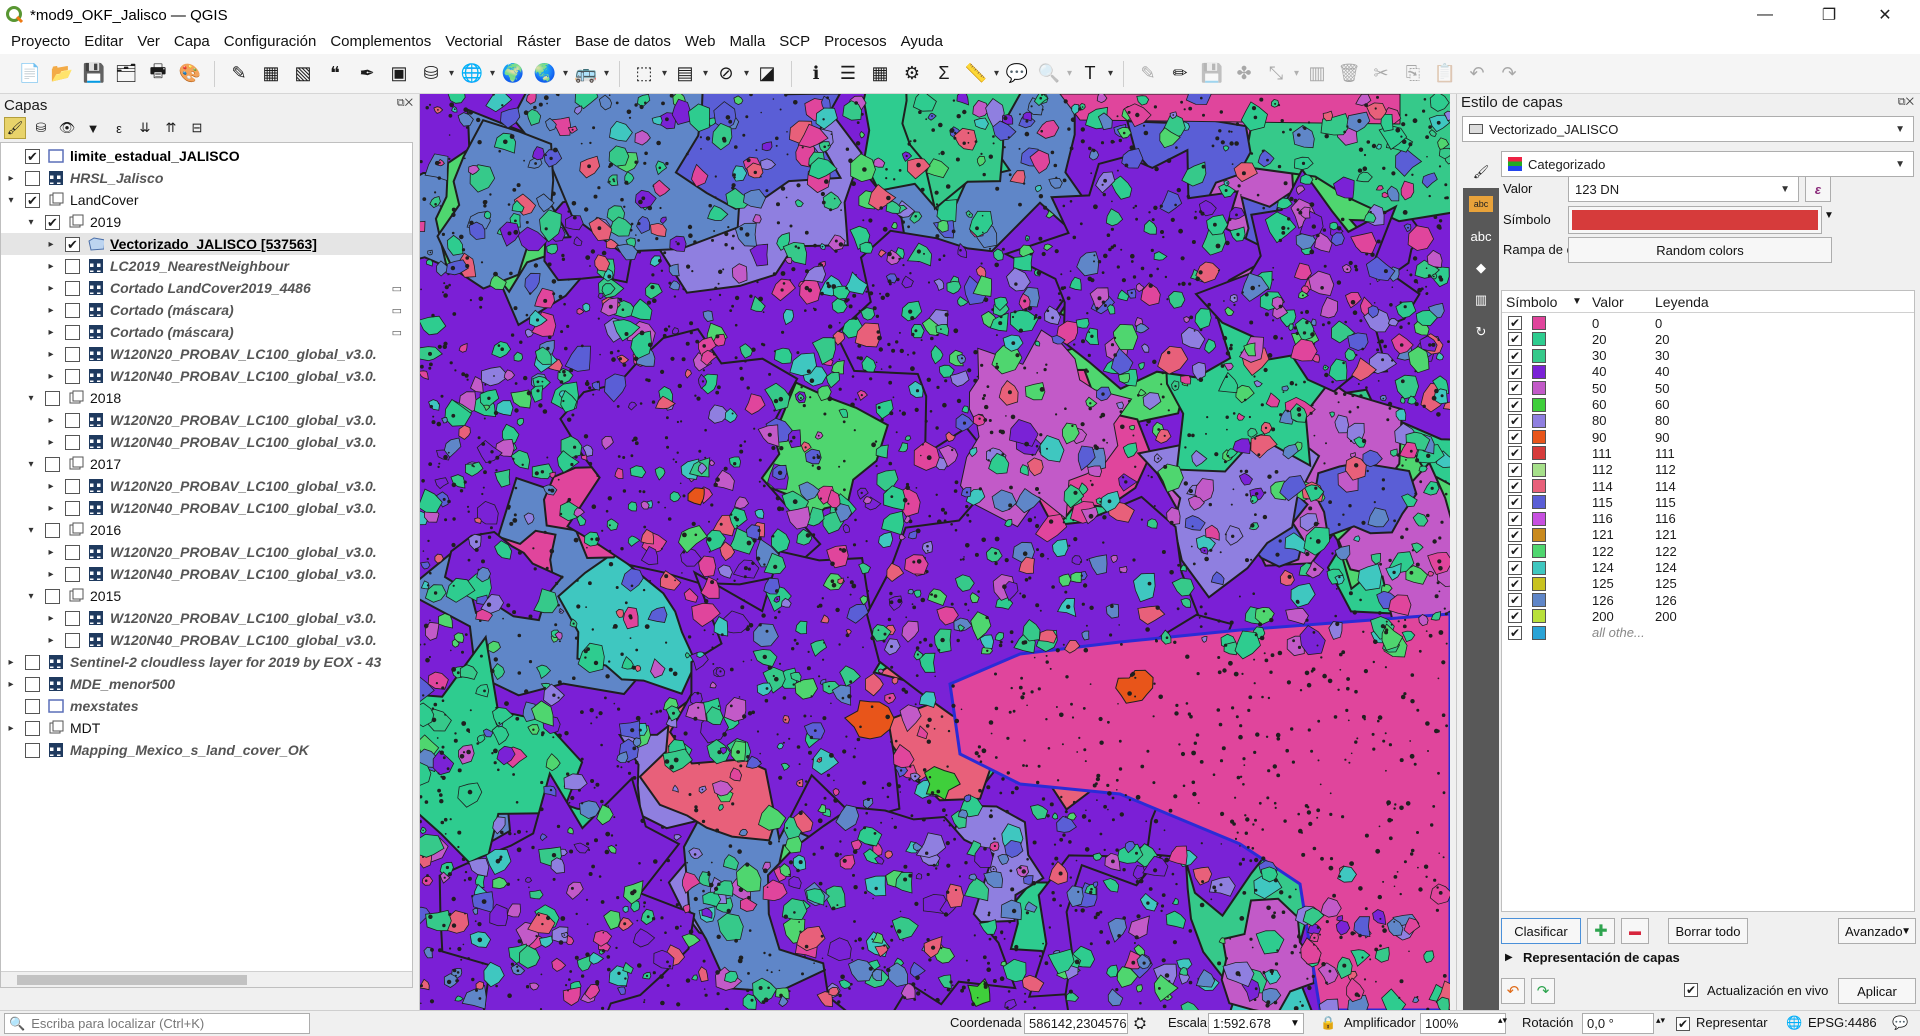 This screenshot has width=1920, height=1036. What do you see at coordinates (1905, 102) in the screenshot?
I see `panel-float-close-icon: ⧉✕` at bounding box center [1905, 102].